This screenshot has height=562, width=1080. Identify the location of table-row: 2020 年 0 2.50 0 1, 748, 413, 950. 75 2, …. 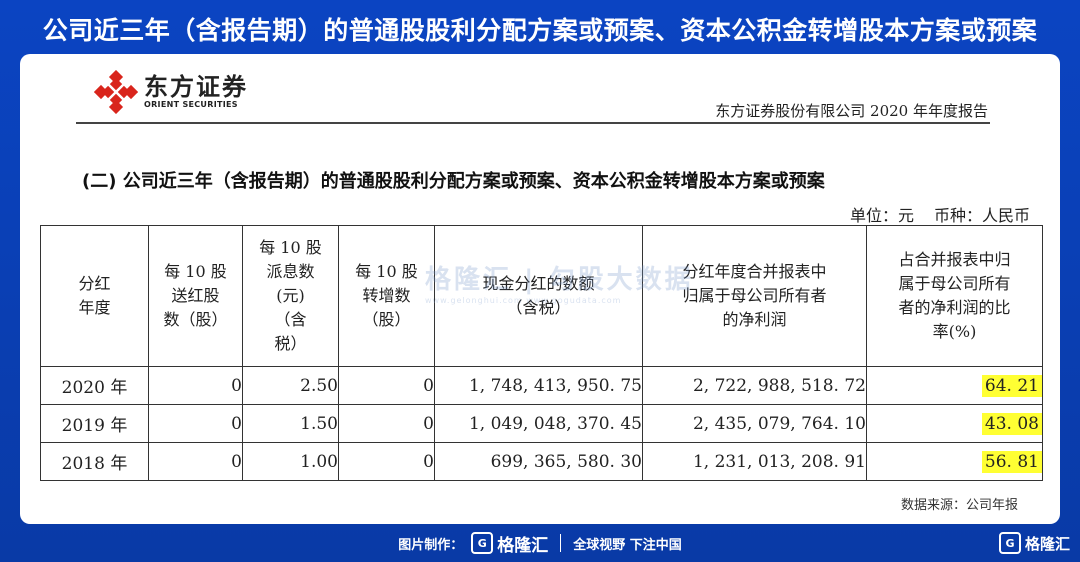
(541, 385).